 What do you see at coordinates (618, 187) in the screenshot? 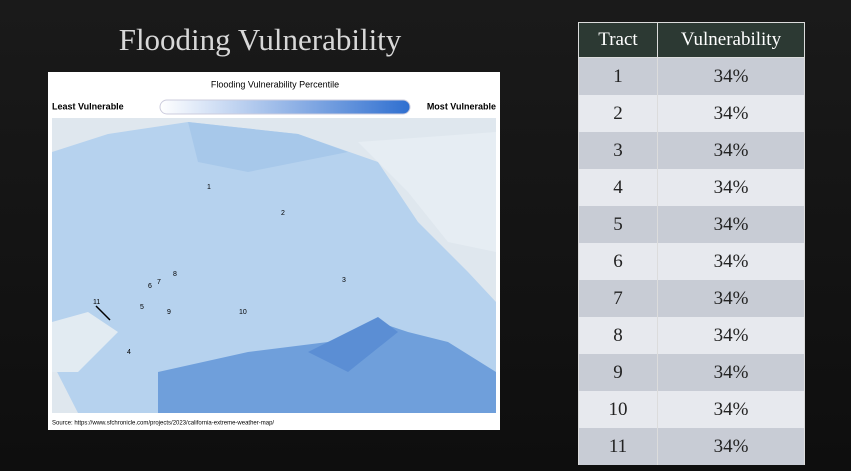
I see `table-cell: 4` at bounding box center [618, 187].